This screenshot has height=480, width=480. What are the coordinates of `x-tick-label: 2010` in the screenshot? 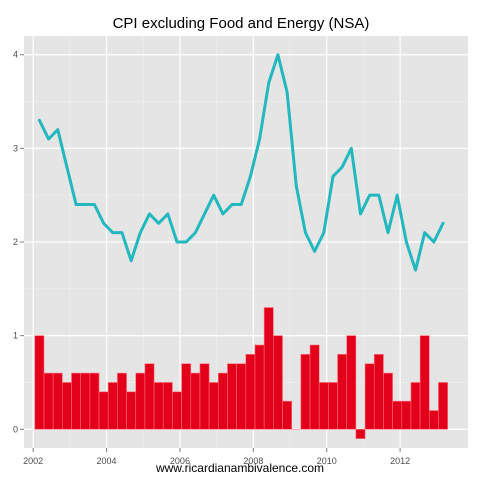 It's located at (327, 461).